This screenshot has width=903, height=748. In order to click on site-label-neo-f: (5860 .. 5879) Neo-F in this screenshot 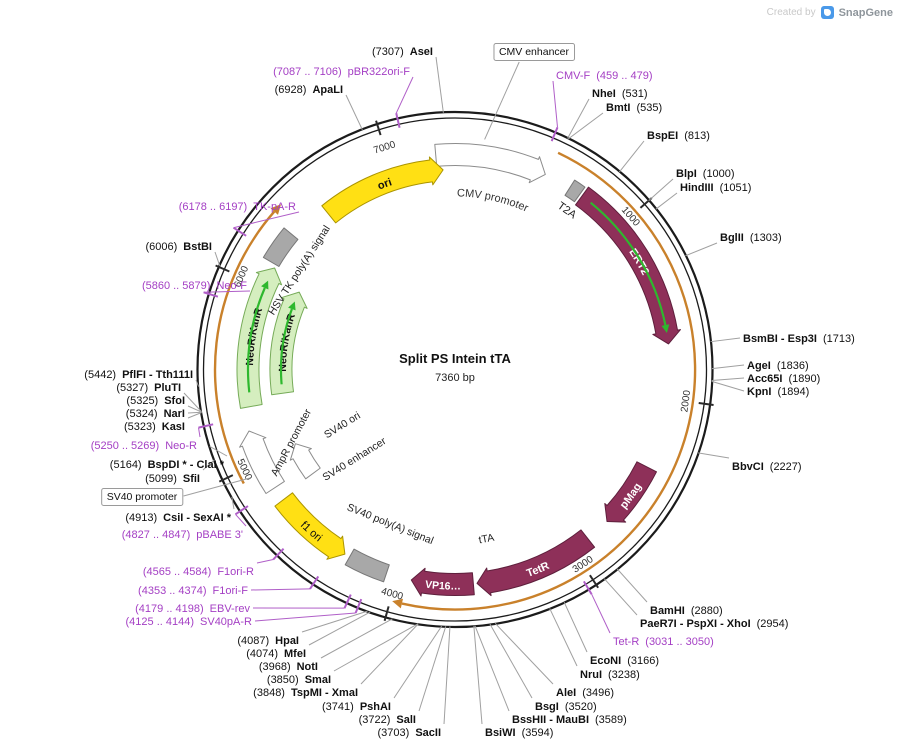, I will do `click(194, 286)`.